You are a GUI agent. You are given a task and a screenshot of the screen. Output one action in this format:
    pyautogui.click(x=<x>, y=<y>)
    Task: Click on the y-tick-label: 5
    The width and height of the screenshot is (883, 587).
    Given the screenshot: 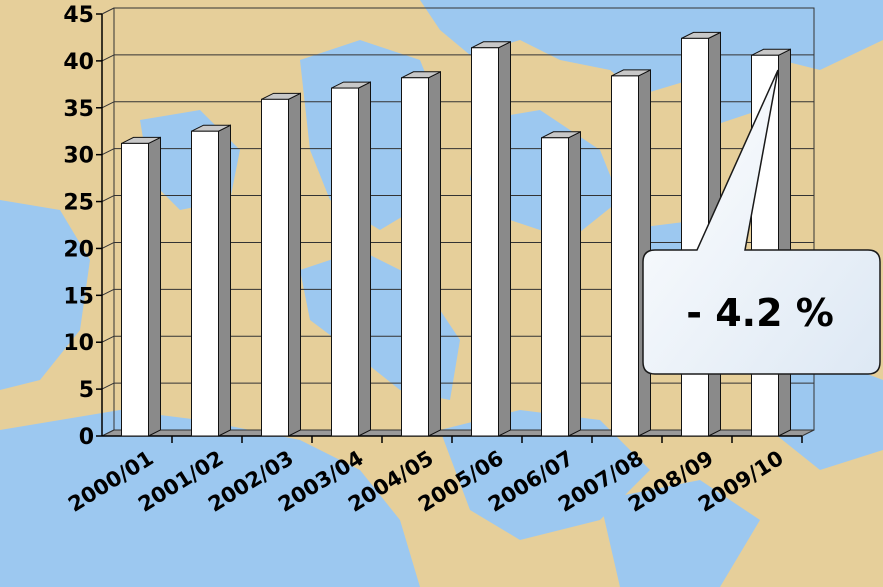 What is the action you would take?
    pyautogui.click(x=86, y=390)
    